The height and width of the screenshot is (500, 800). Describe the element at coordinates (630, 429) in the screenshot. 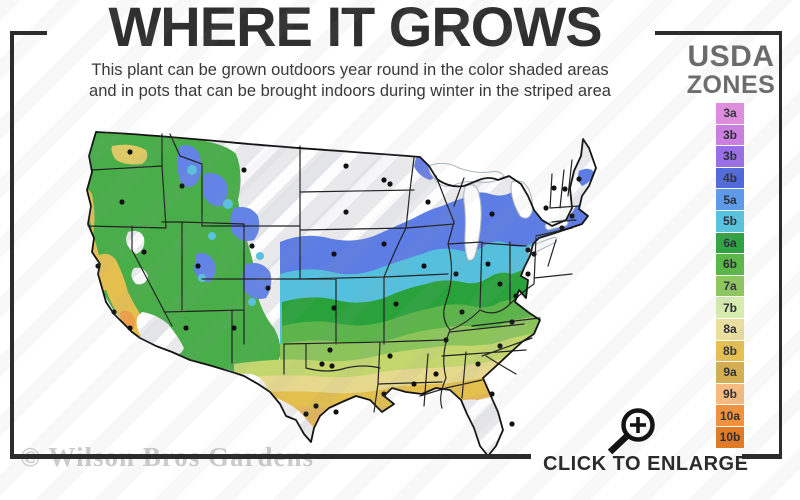

I see `magnifier-plus-icon` at that location.